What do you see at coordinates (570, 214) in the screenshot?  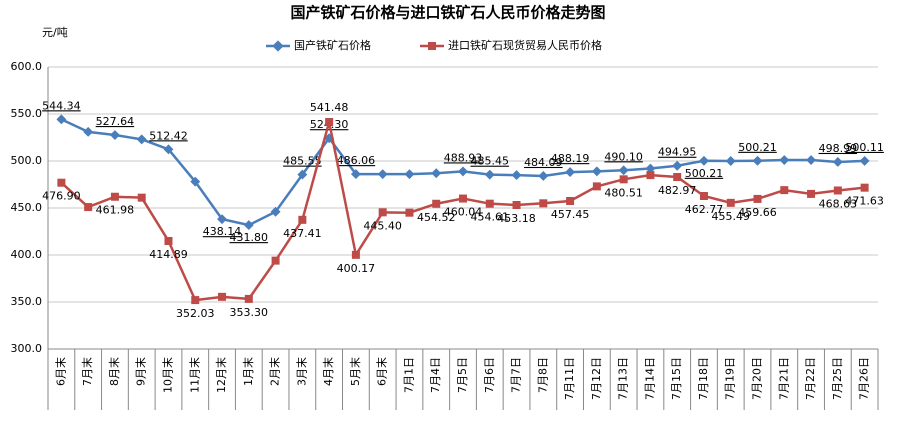 I see `data-label: 457.45` at bounding box center [570, 214].